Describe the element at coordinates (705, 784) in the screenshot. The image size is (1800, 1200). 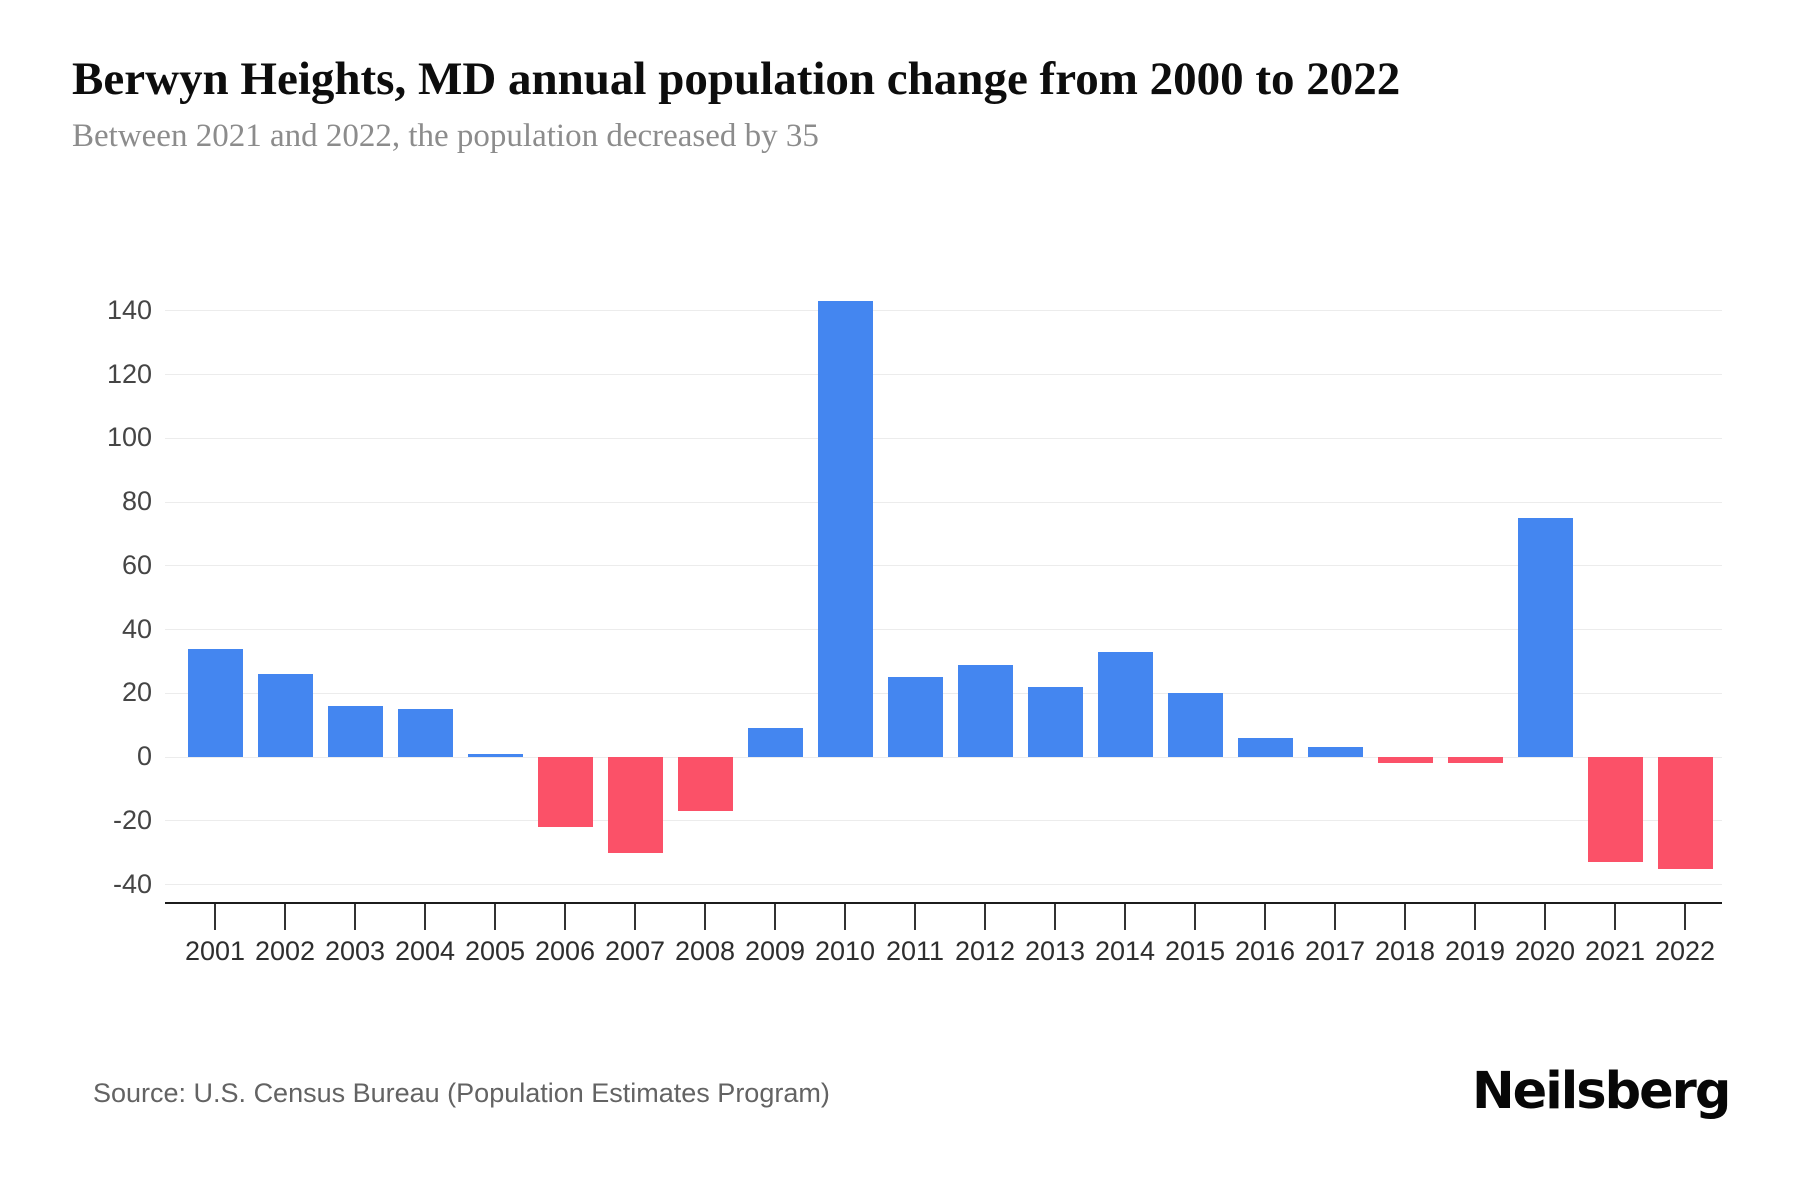
I see `bar-2008` at that location.